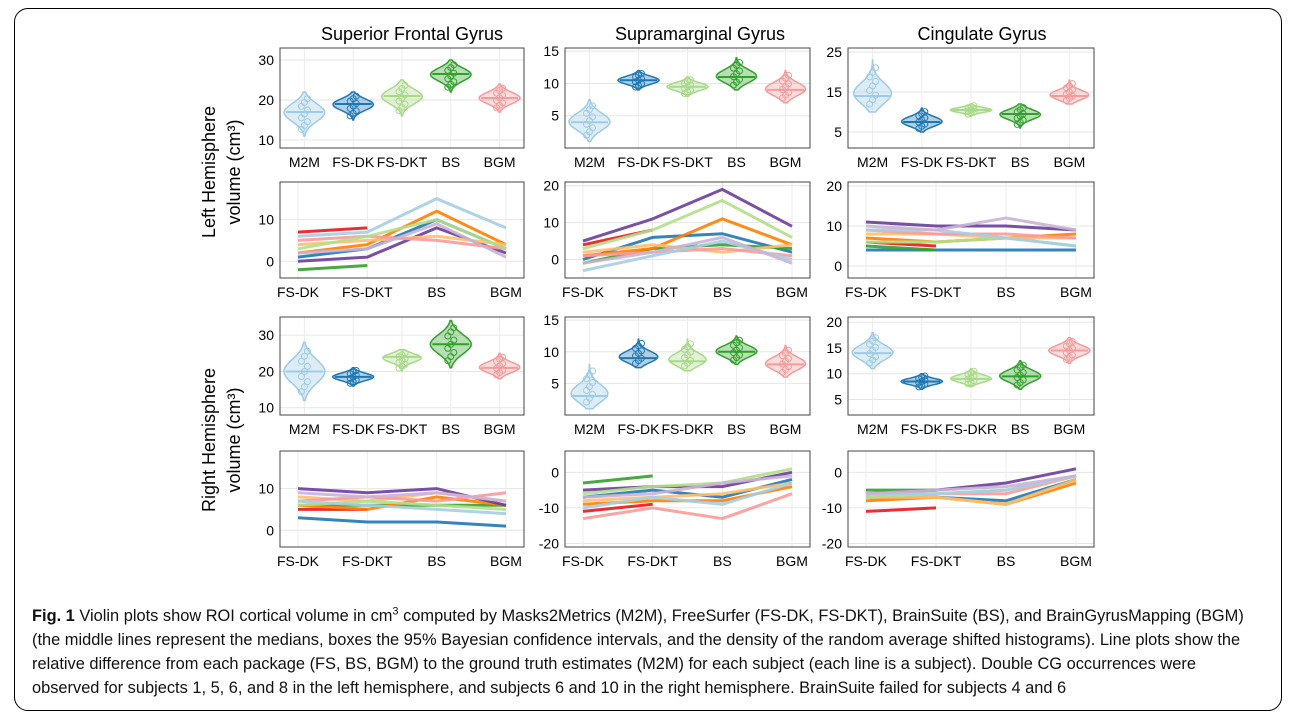  What do you see at coordinates (834, 374) in the screenshot?
I see `panel-right-cingulate-gyrus-violin-ytick: 10` at bounding box center [834, 374].